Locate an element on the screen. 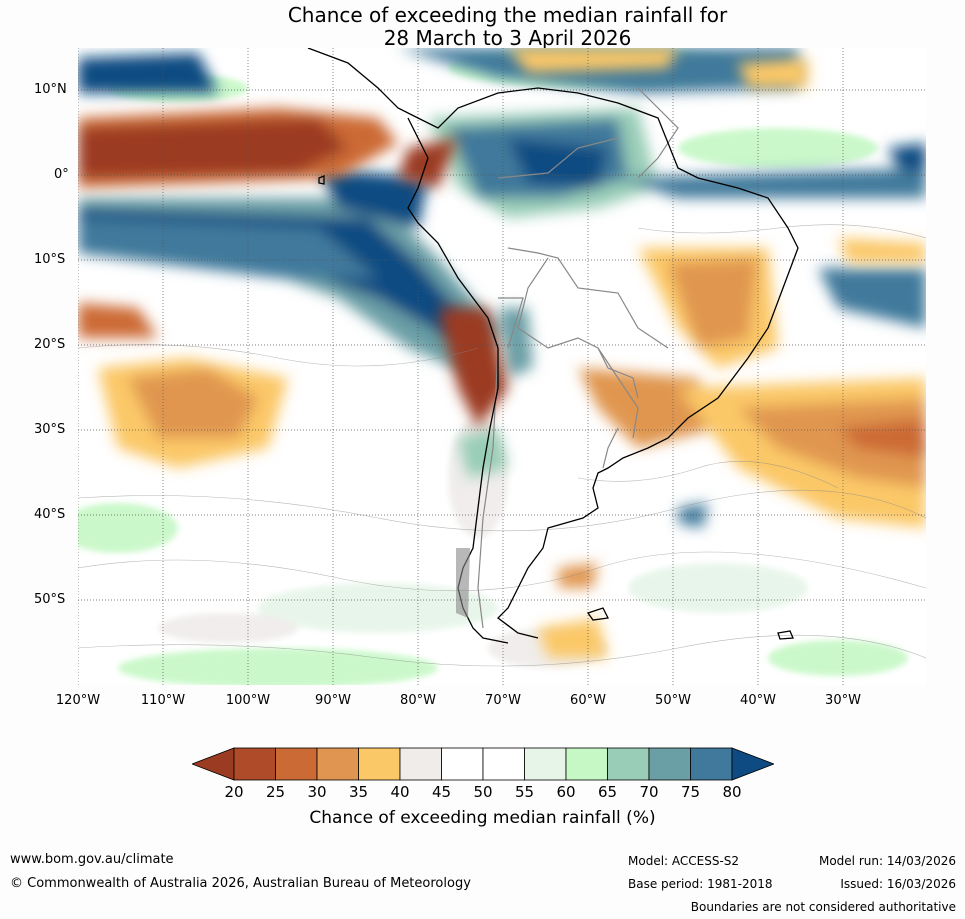 This screenshot has height=919, width=965. colorbar-label: Chance of exceeding median rainfall (%) is located at coordinates (482, 818).